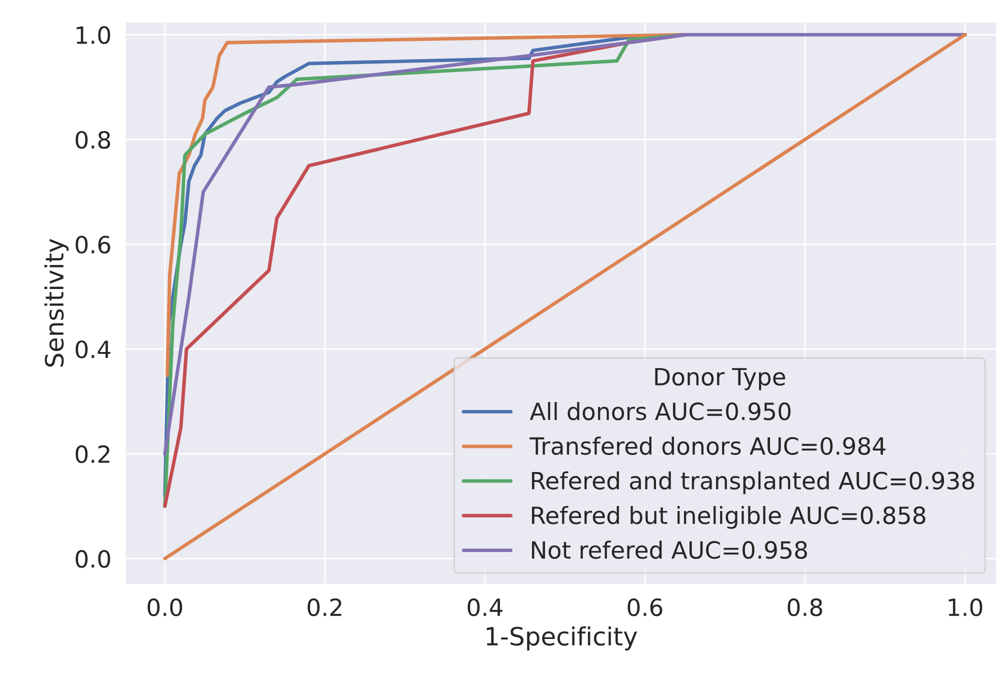  Describe the element at coordinates (93, 559) in the screenshot. I see `y-tick-label: 0.0` at that location.